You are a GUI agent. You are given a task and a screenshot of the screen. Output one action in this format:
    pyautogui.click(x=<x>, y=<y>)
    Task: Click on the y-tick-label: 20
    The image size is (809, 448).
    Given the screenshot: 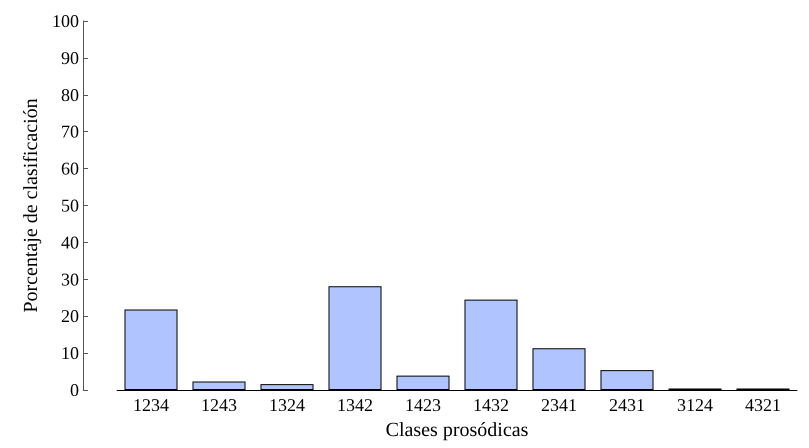 What is the action you would take?
    pyautogui.click(x=70, y=316)
    